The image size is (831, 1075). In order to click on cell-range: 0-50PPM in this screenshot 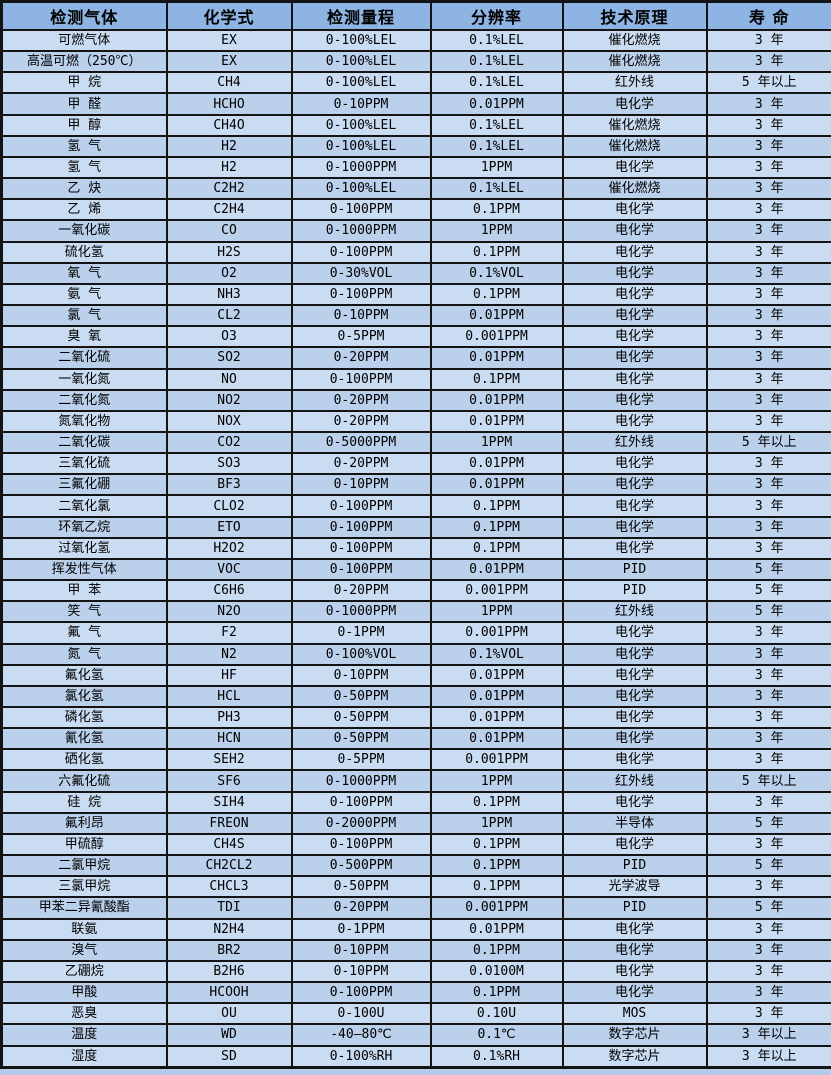, I will do `click(361, 717)`.